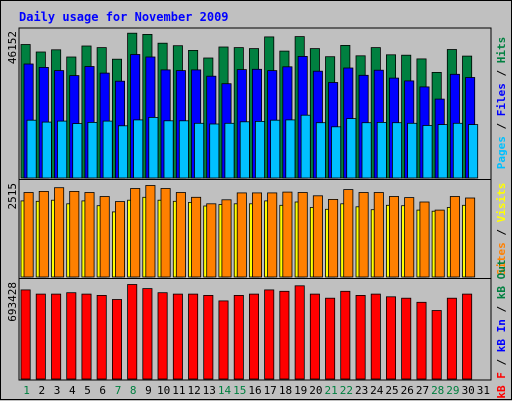 The width and height of the screenshot is (512, 401). Describe the element at coordinates (148, 390) in the screenshot. I see `x-tick-label-day-9: 9` at that location.